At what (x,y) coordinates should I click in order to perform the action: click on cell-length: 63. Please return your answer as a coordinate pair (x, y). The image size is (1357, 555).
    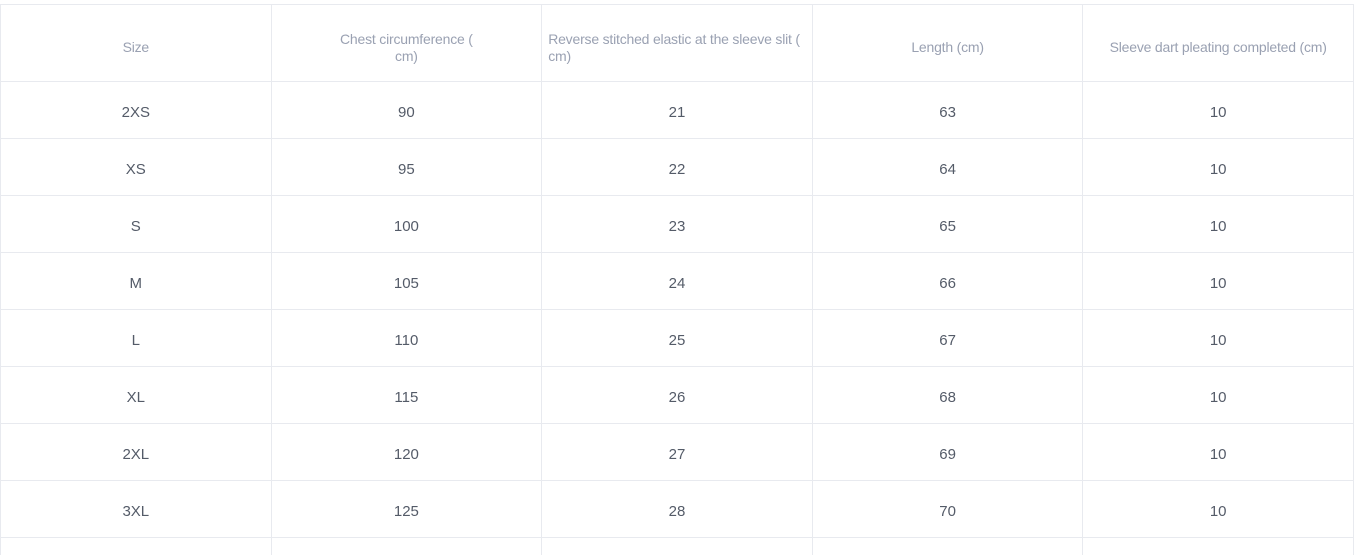
    Looking at the image, I should click on (947, 110).